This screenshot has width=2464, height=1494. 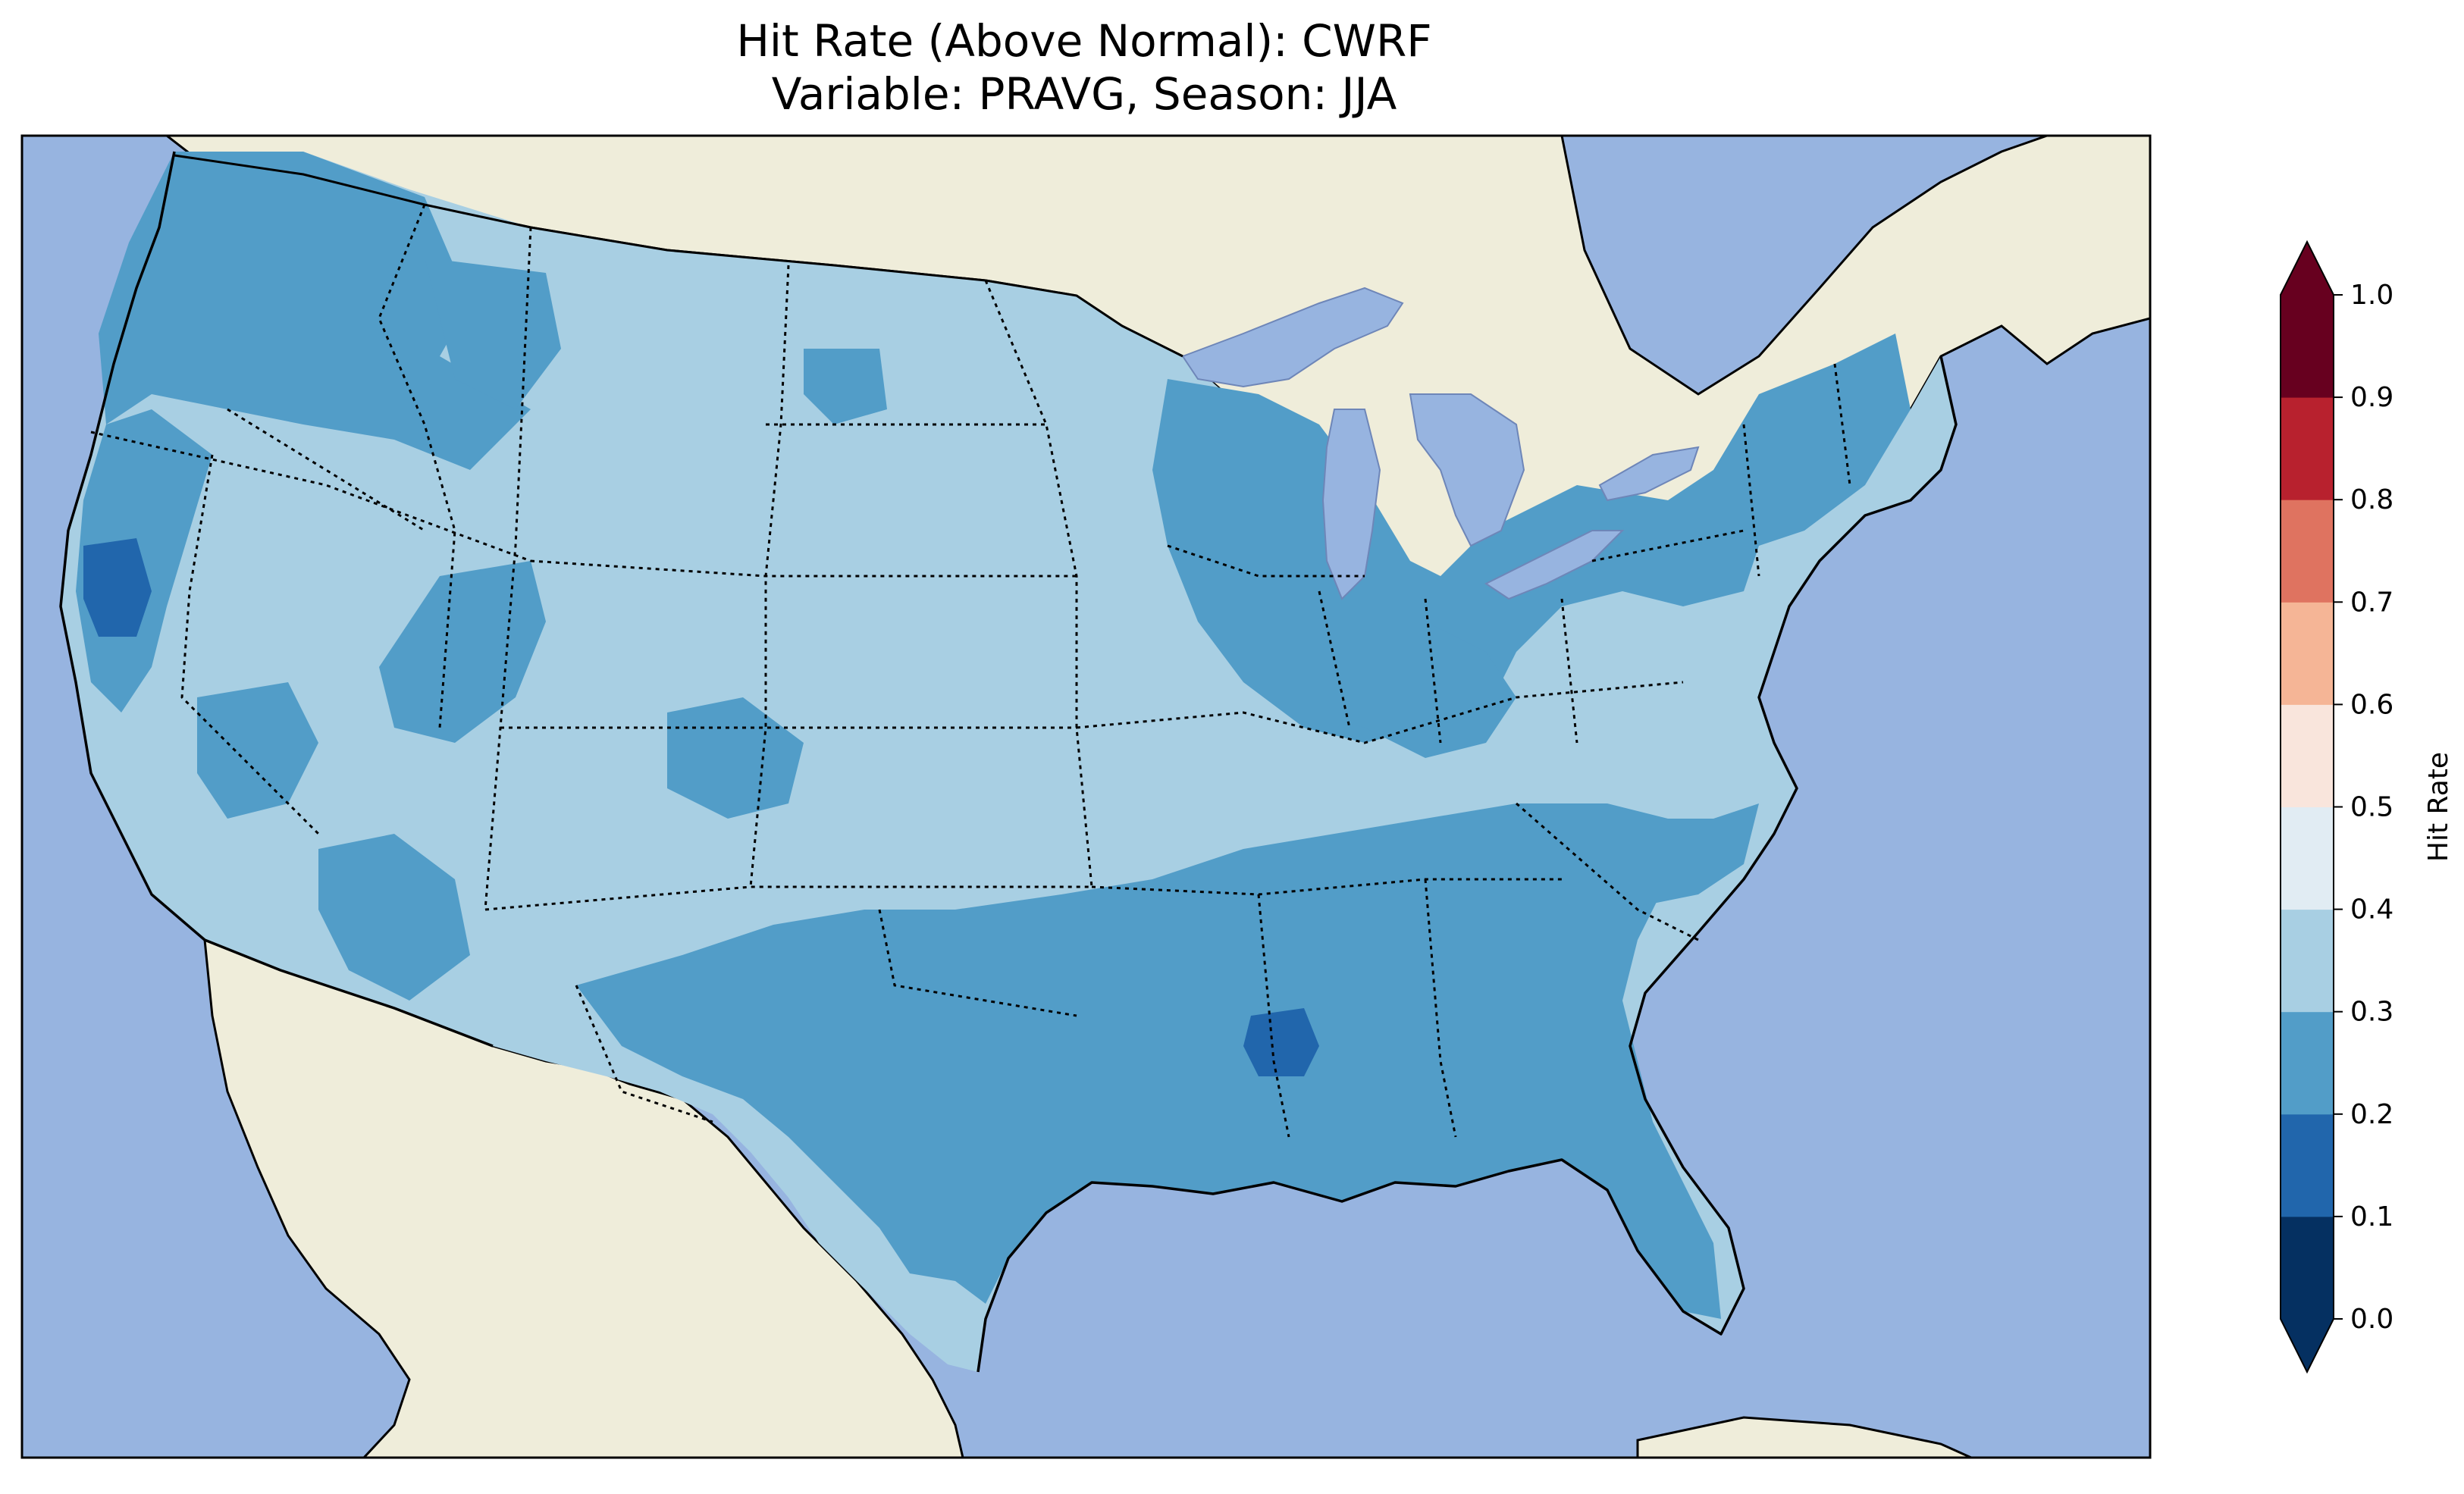 What do you see at coordinates (118, 587) in the screenshot?
I see `field-region-central-california-low` at bounding box center [118, 587].